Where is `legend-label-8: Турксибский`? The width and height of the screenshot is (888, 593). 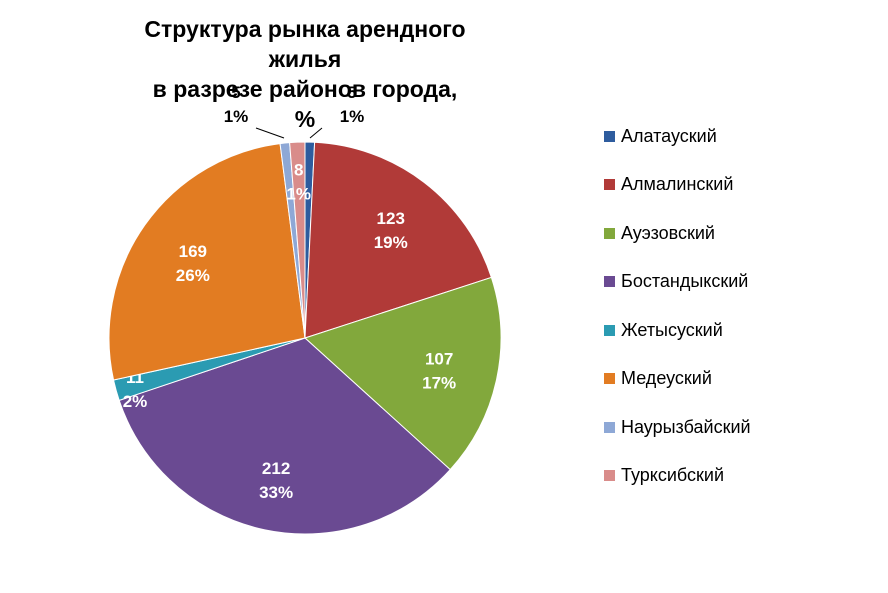
legend-label-8: Турксибский is located at coordinates (673, 475).